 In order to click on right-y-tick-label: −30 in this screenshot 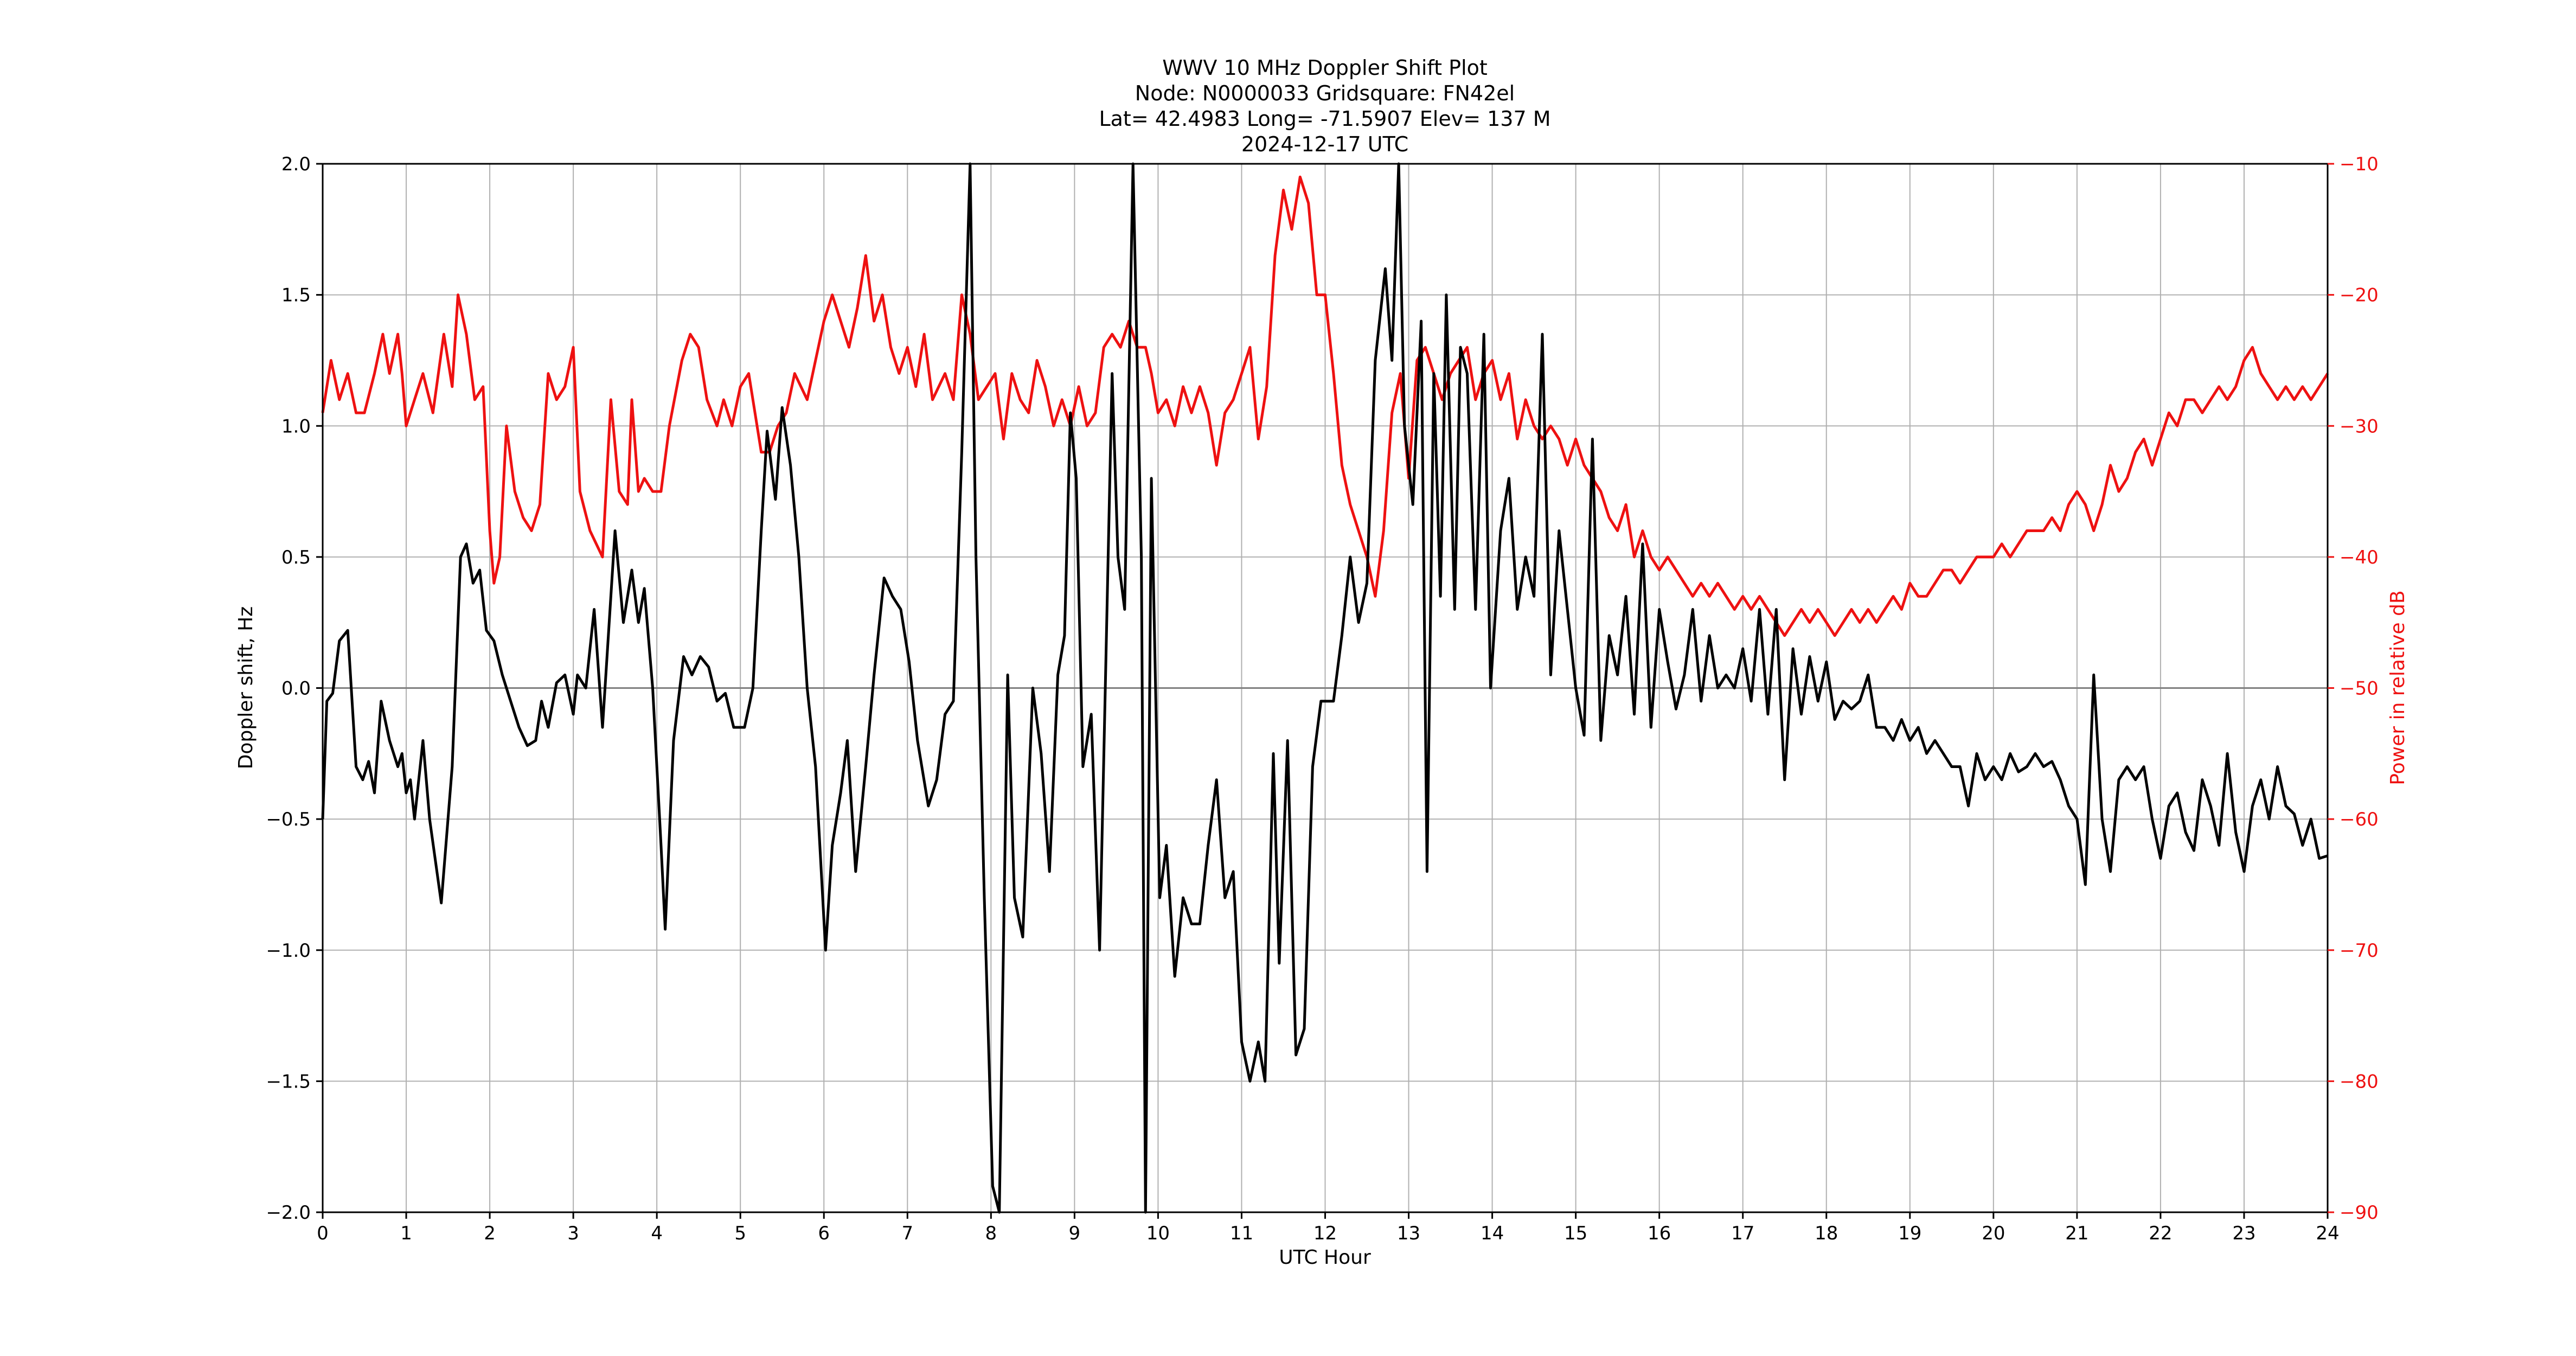, I will do `click(2359, 426)`.